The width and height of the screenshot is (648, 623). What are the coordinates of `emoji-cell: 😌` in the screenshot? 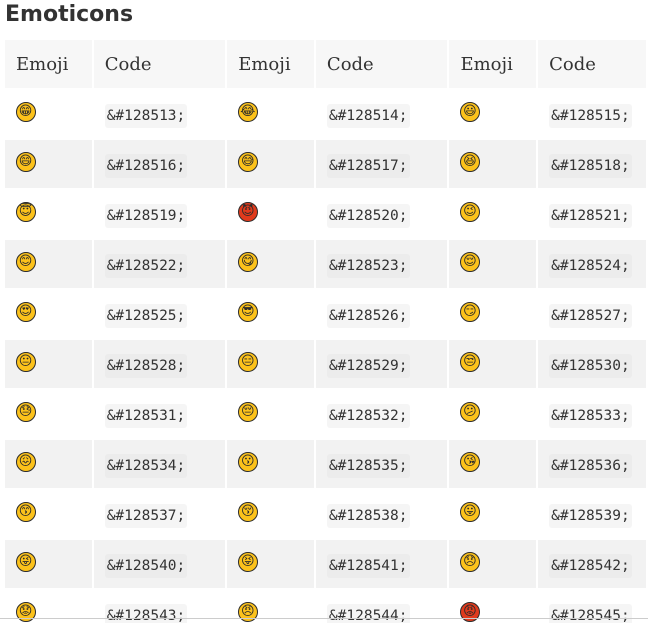 It's located at (493, 264).